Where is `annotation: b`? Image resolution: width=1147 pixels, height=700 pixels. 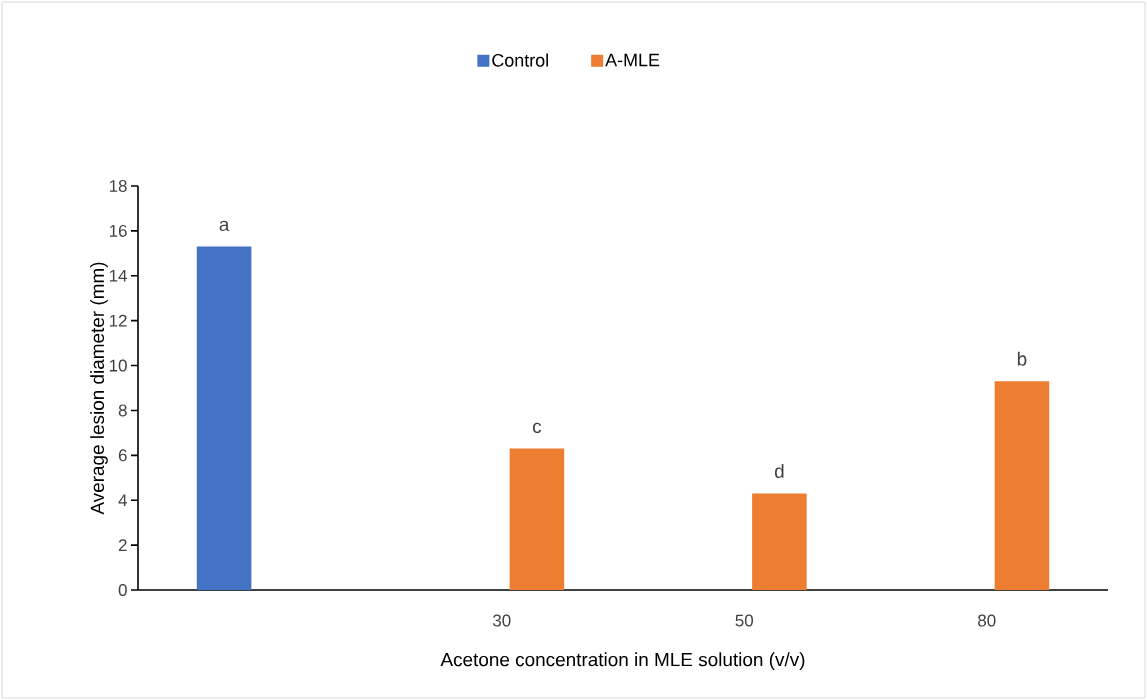 annotation: b is located at coordinates (1022, 358).